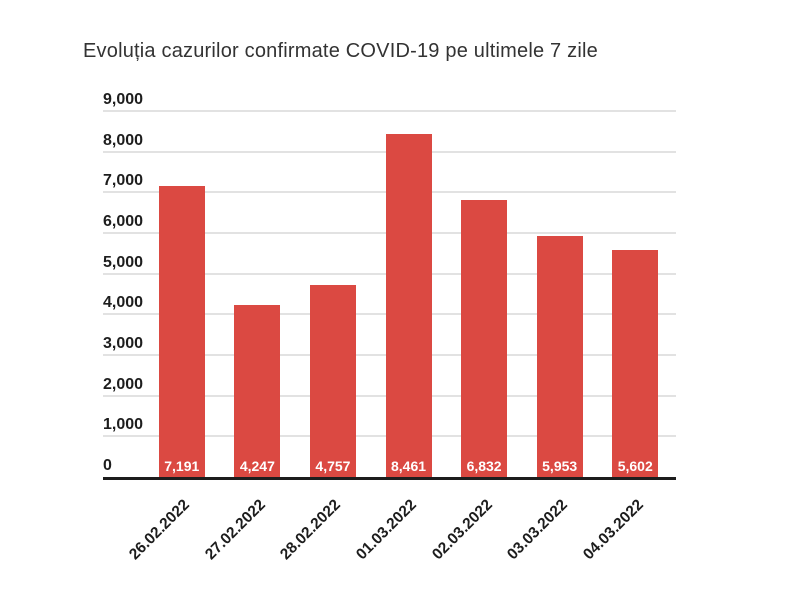 This screenshot has width=810, height=596. What do you see at coordinates (235, 530) in the screenshot?
I see `x-axis-tick-label: 27.02.2022` at bounding box center [235, 530].